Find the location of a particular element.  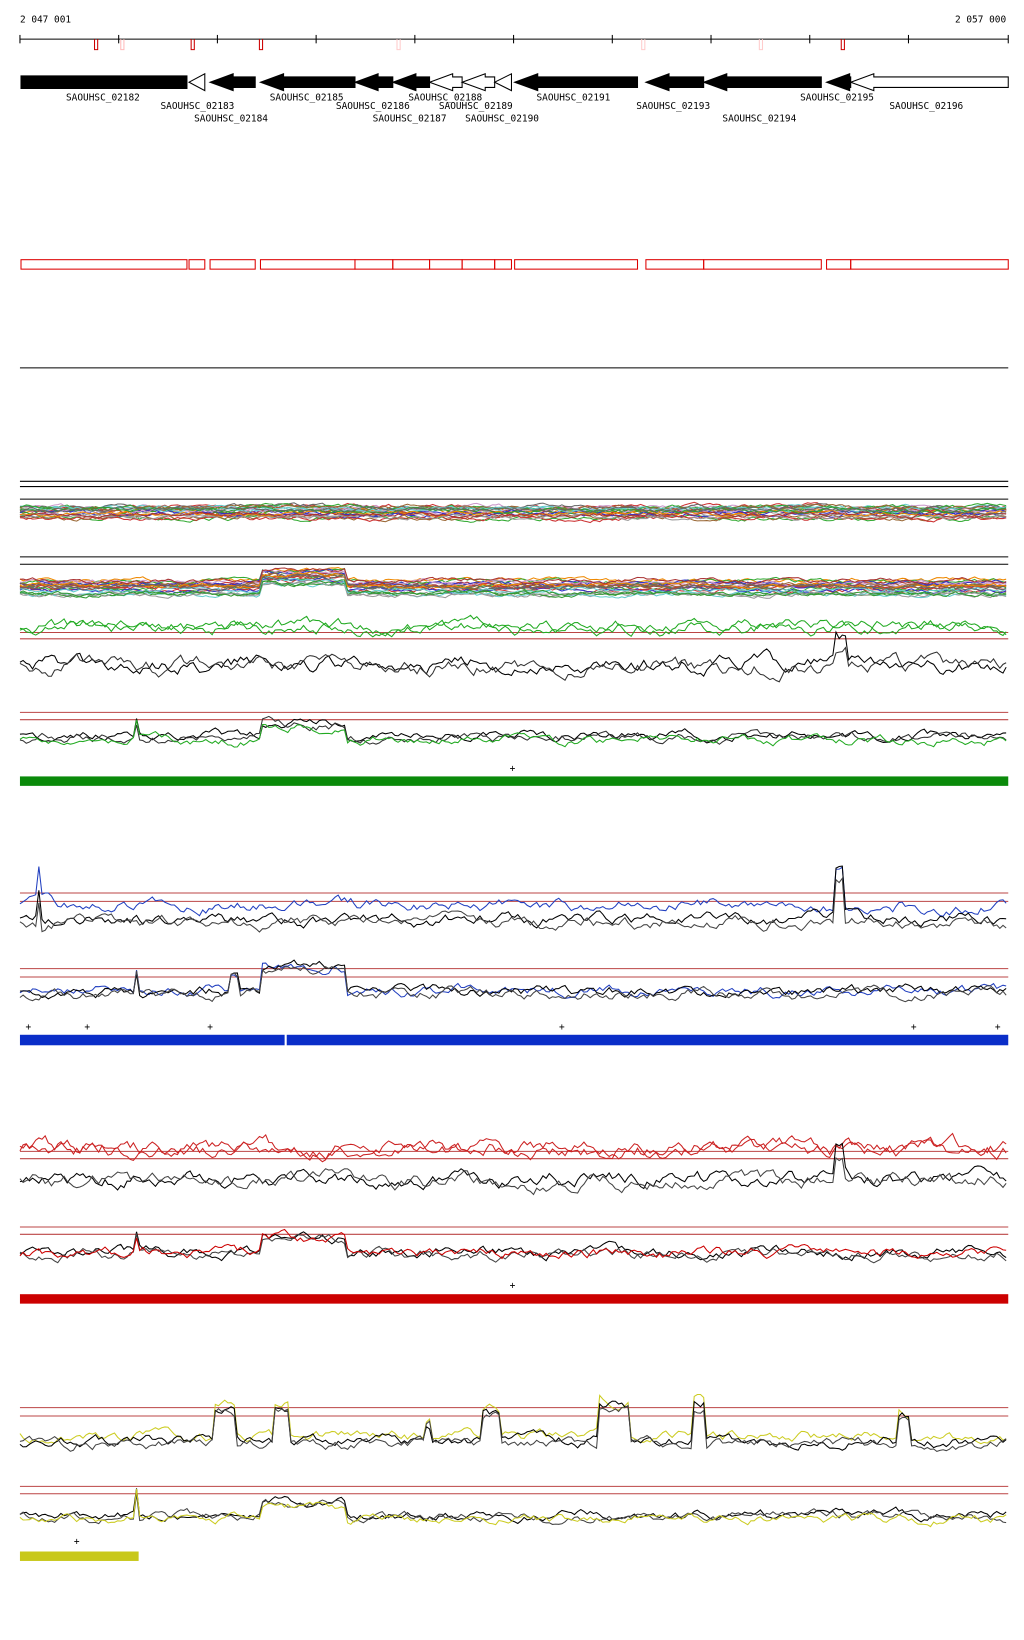

gene-label: SAOUHSC_02184 is located at coordinates (231, 118).